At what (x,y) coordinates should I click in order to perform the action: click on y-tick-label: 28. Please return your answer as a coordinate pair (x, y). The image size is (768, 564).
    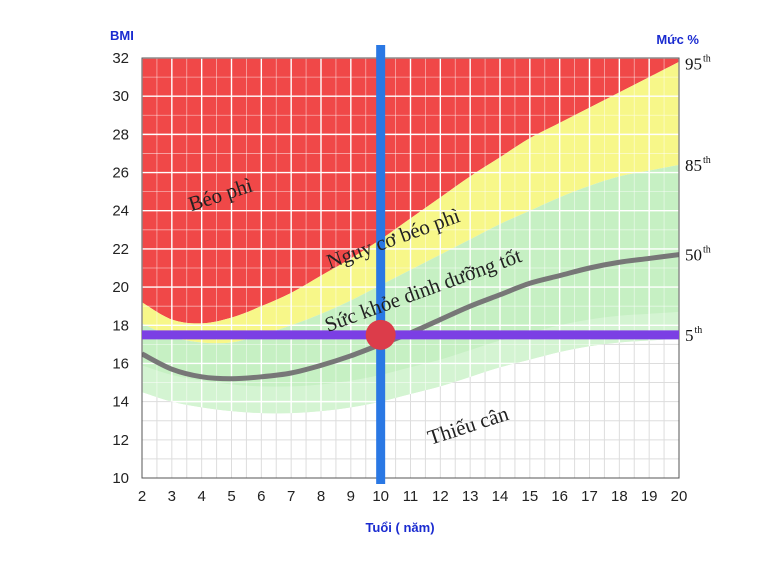
    Looking at the image, I should click on (120, 134).